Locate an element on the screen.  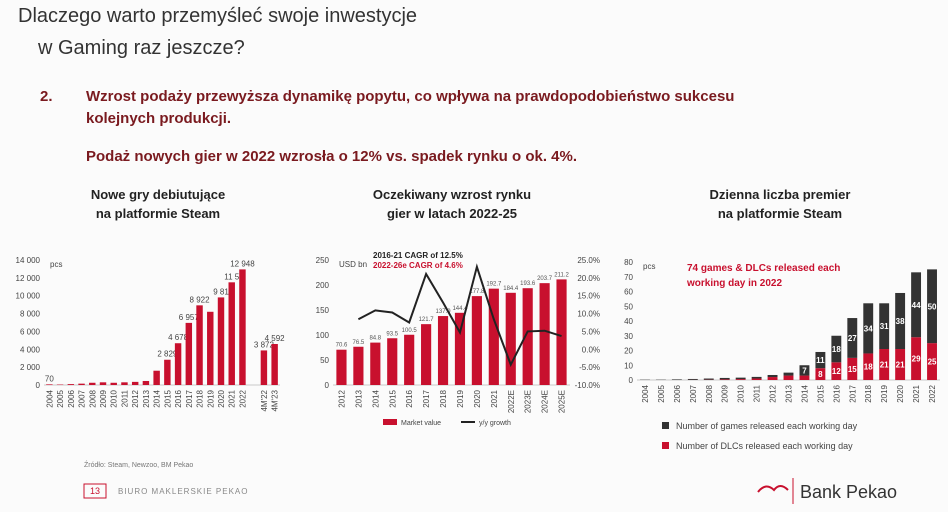
data-label: 4 592 is located at coordinates (275, 338).